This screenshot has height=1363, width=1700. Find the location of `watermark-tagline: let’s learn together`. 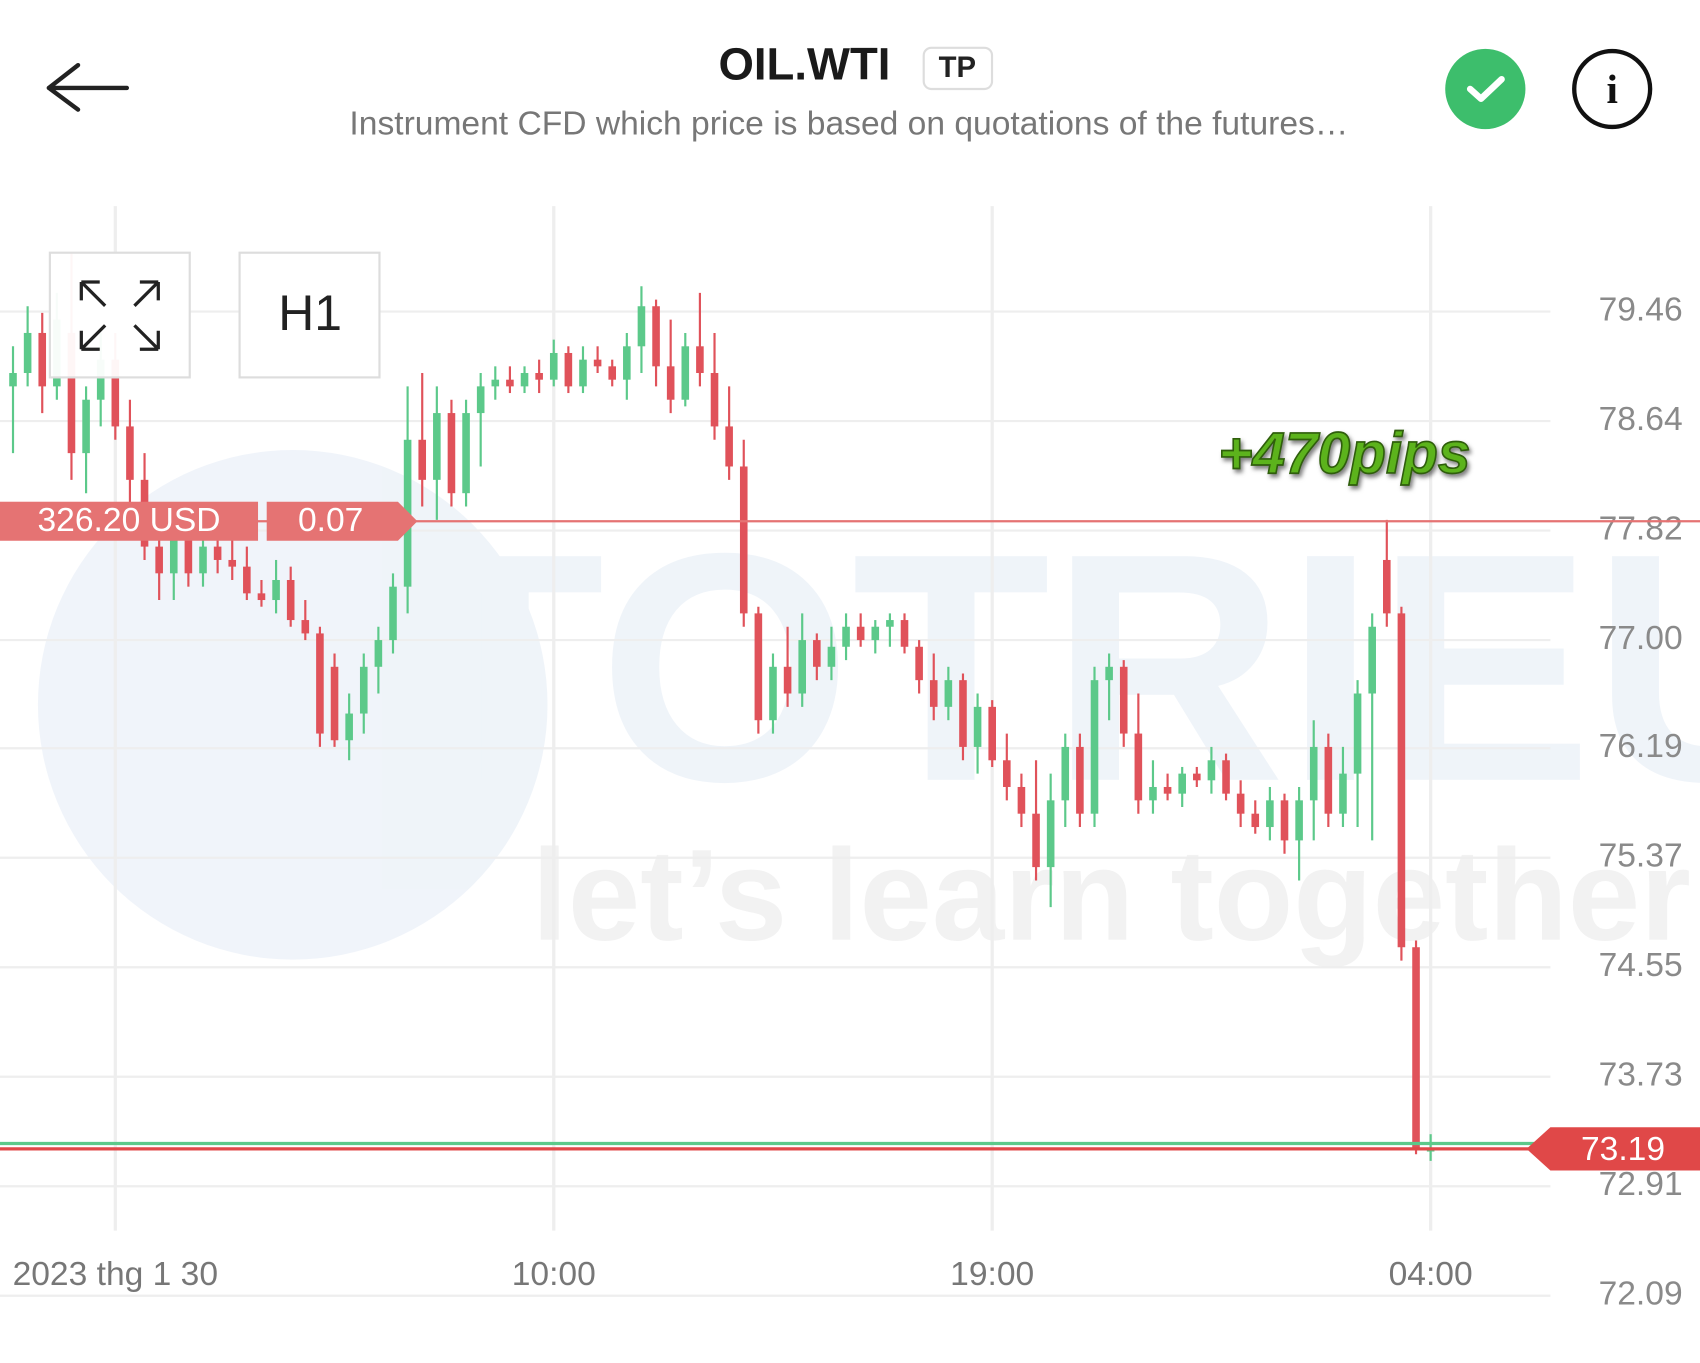

watermark-tagline: let’s learn together is located at coordinates (1111, 895).